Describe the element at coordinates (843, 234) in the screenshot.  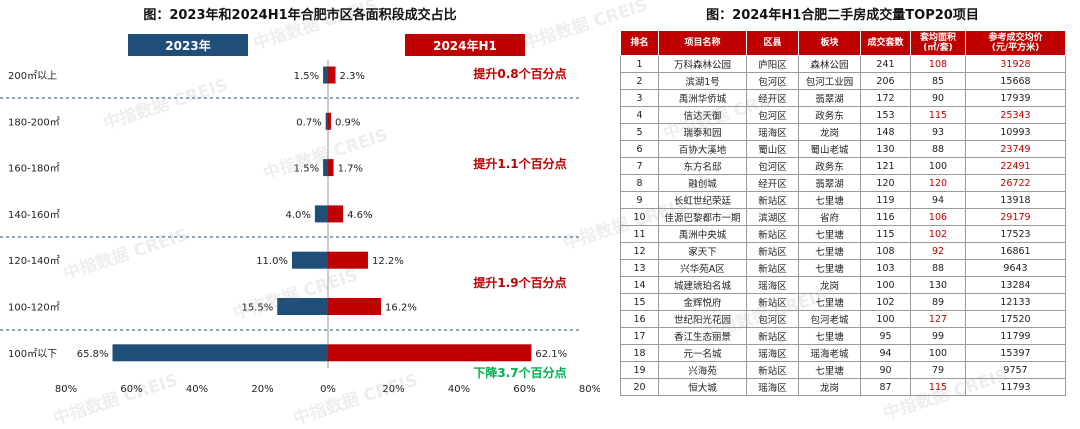
I see `table-row: 11 禹洲中央城 新站区 七里塘 115 102 17523` at that location.